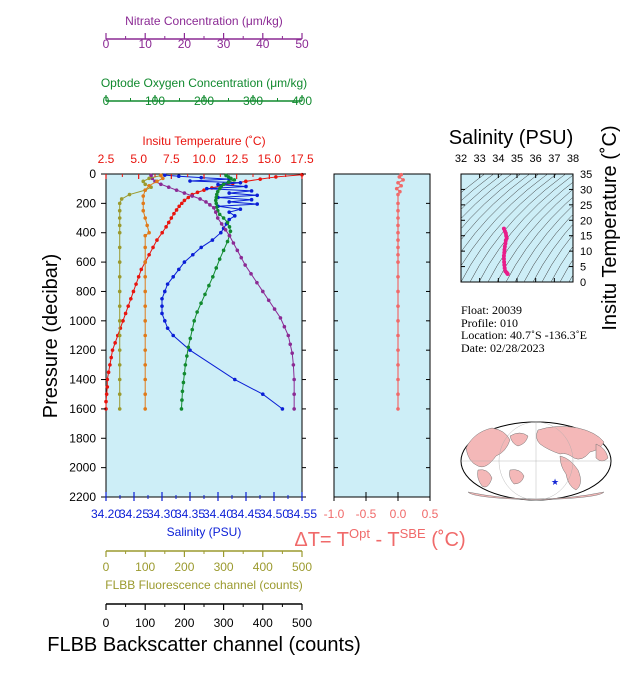 The width and height of the screenshot is (642, 674). I want to click on nitrate-tick-label: 30, so click(224, 44).